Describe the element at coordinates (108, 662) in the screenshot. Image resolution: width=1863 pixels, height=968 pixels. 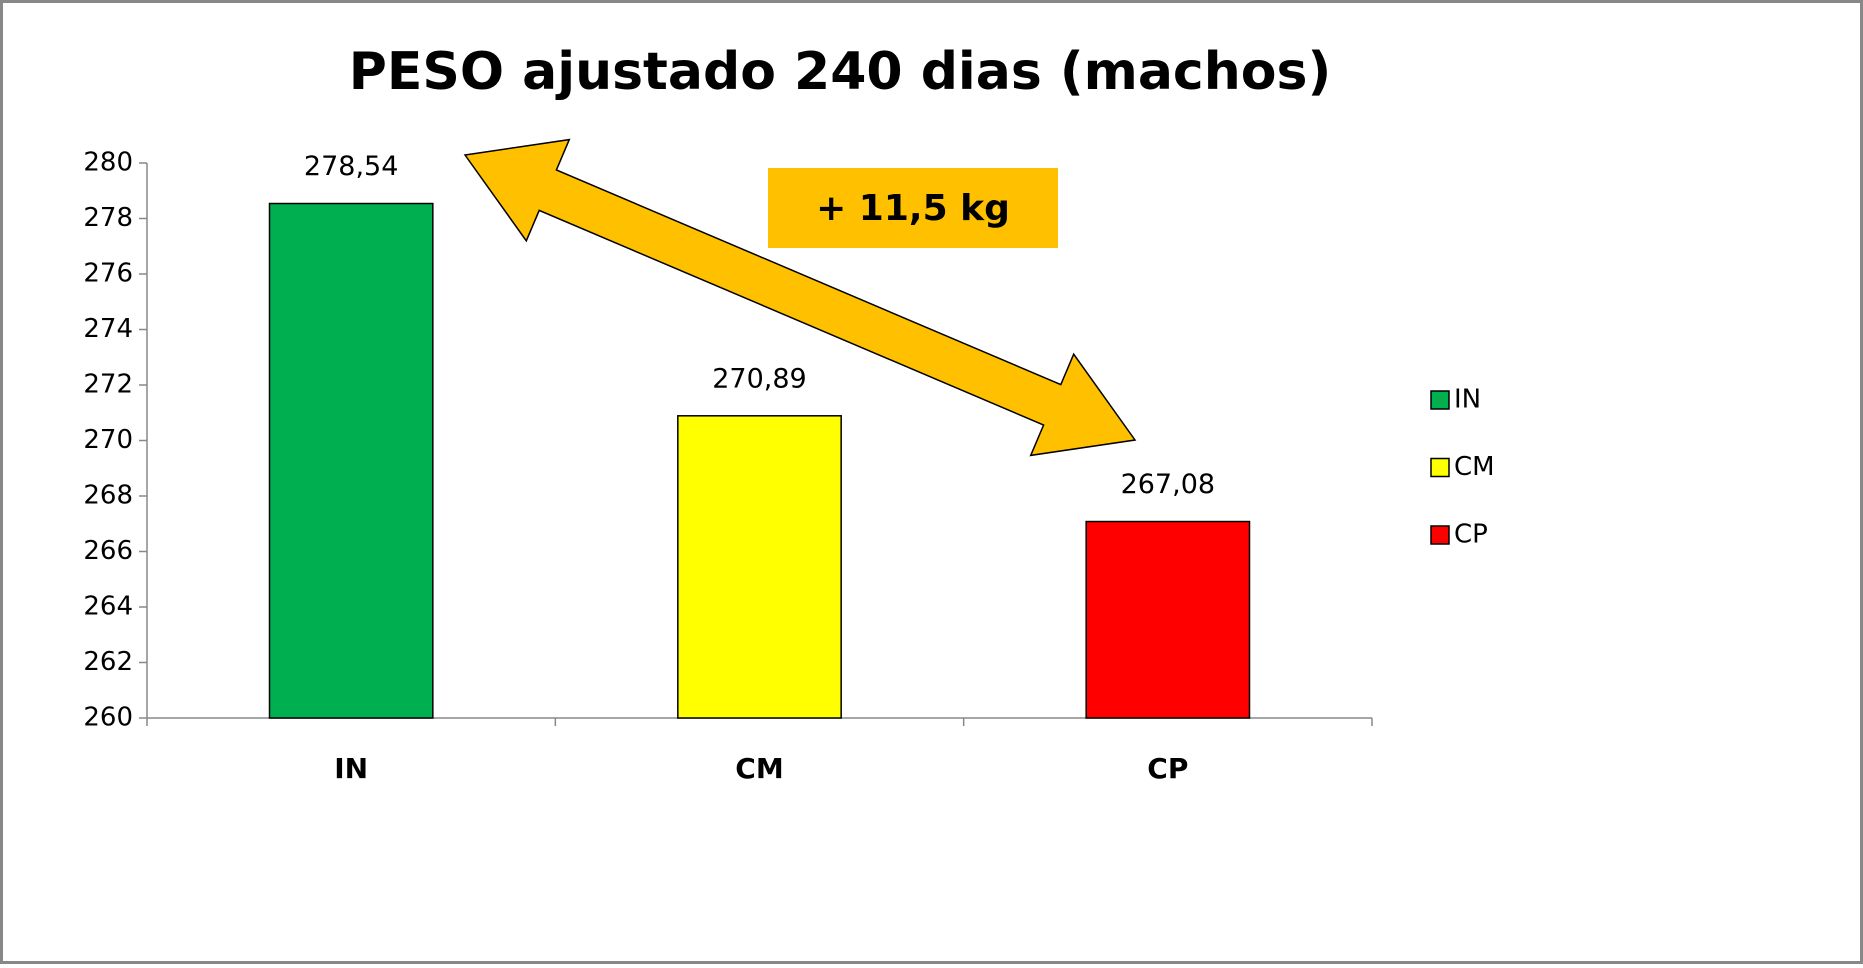
I see `y-tick-label: 262` at that location.